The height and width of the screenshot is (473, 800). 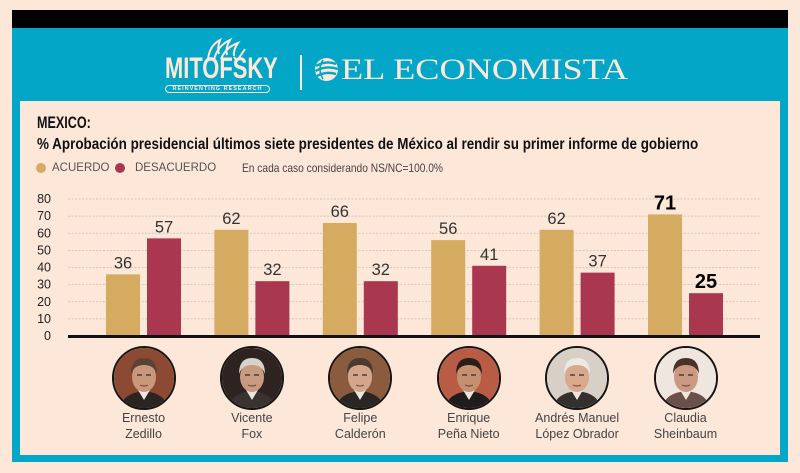 What do you see at coordinates (340, 212) in the screenshot?
I see `data-label-acuerdo: 66` at bounding box center [340, 212].